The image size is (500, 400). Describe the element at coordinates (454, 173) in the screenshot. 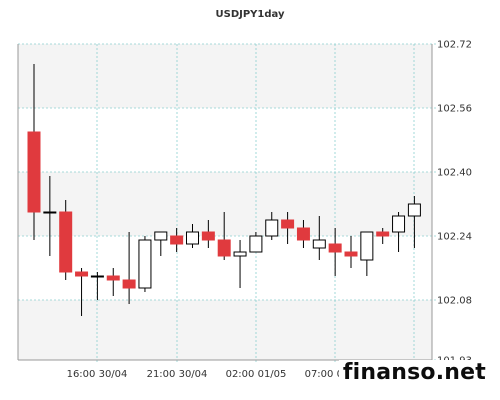

I see `y-tick-label: 102.40` at that location.